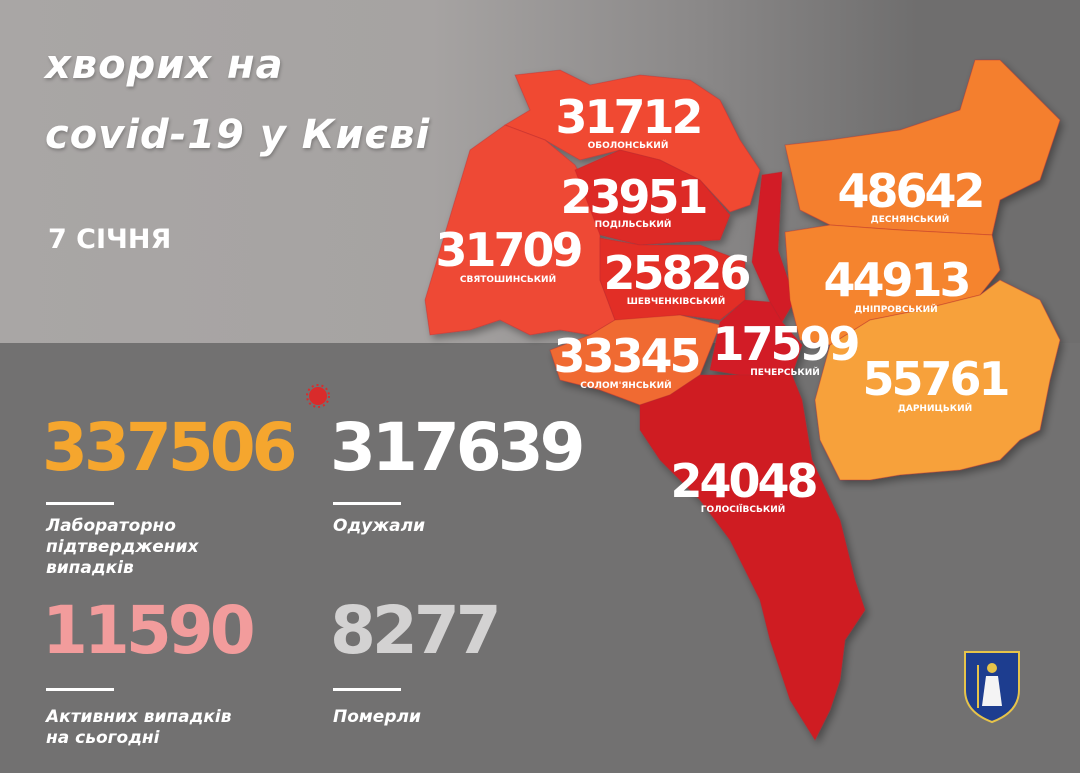  I want to click on deaths-label: Померли, so click(377, 717).